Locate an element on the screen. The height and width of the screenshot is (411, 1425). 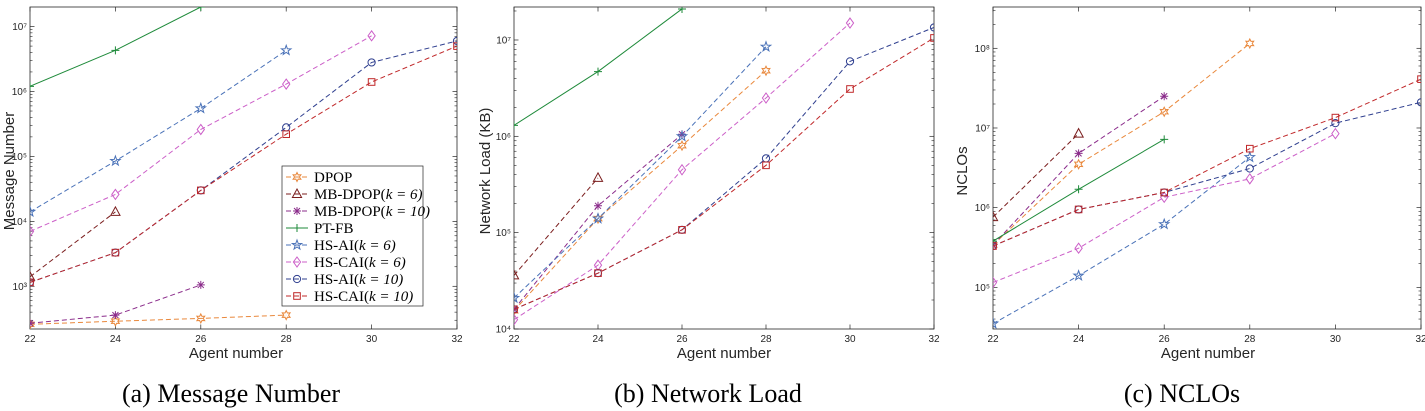
ylabel: Message Number is located at coordinates (9, 171).